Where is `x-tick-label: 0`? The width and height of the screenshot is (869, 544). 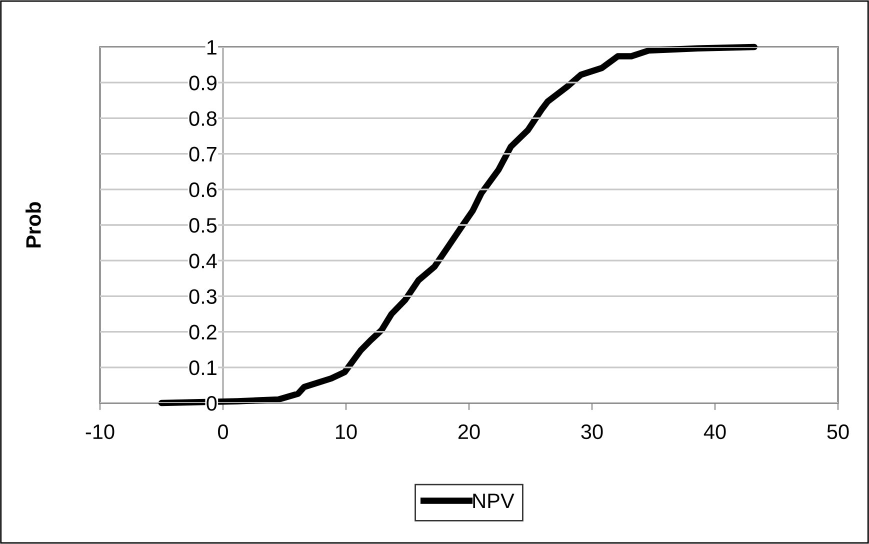
x-tick-label: 0 is located at coordinates (223, 432).